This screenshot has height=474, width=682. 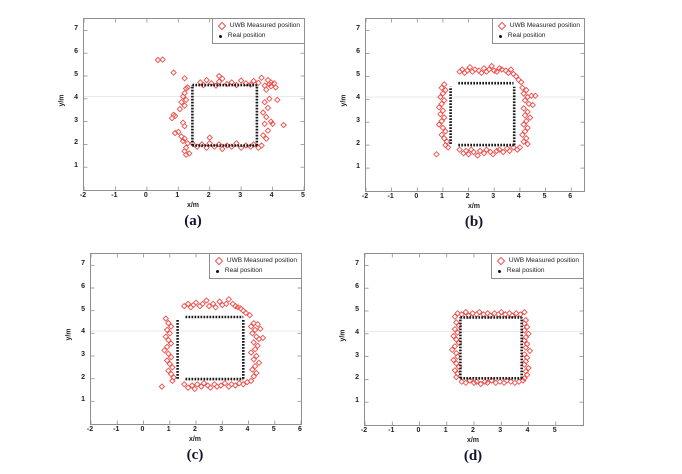 I want to click on x-axis-label-b: x/m, so click(x=474, y=206).